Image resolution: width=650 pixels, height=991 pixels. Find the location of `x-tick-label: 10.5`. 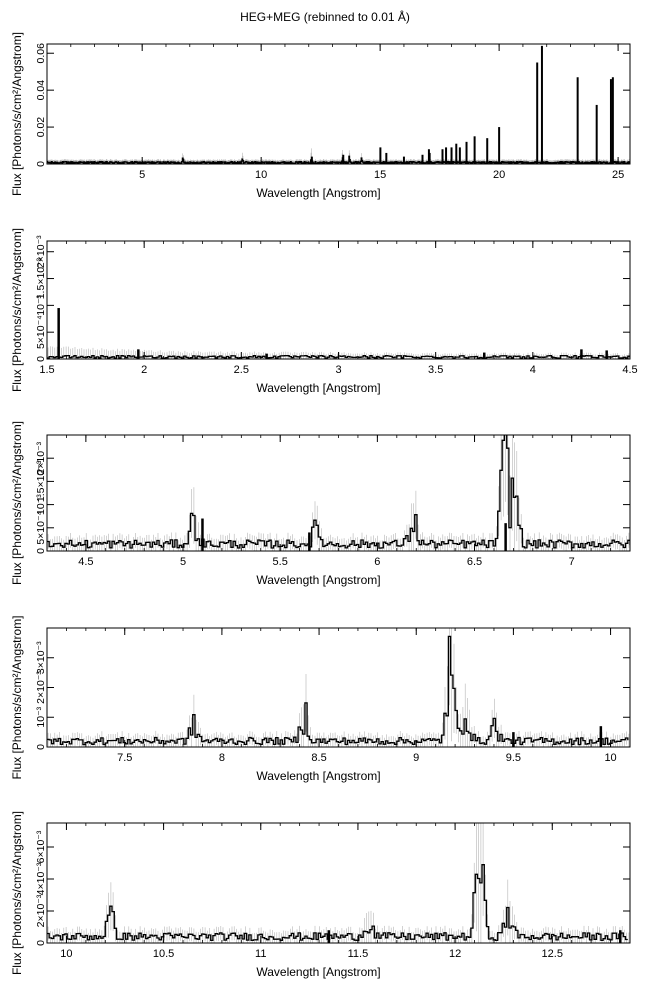

x-tick-label: 10.5 is located at coordinates (163, 954).